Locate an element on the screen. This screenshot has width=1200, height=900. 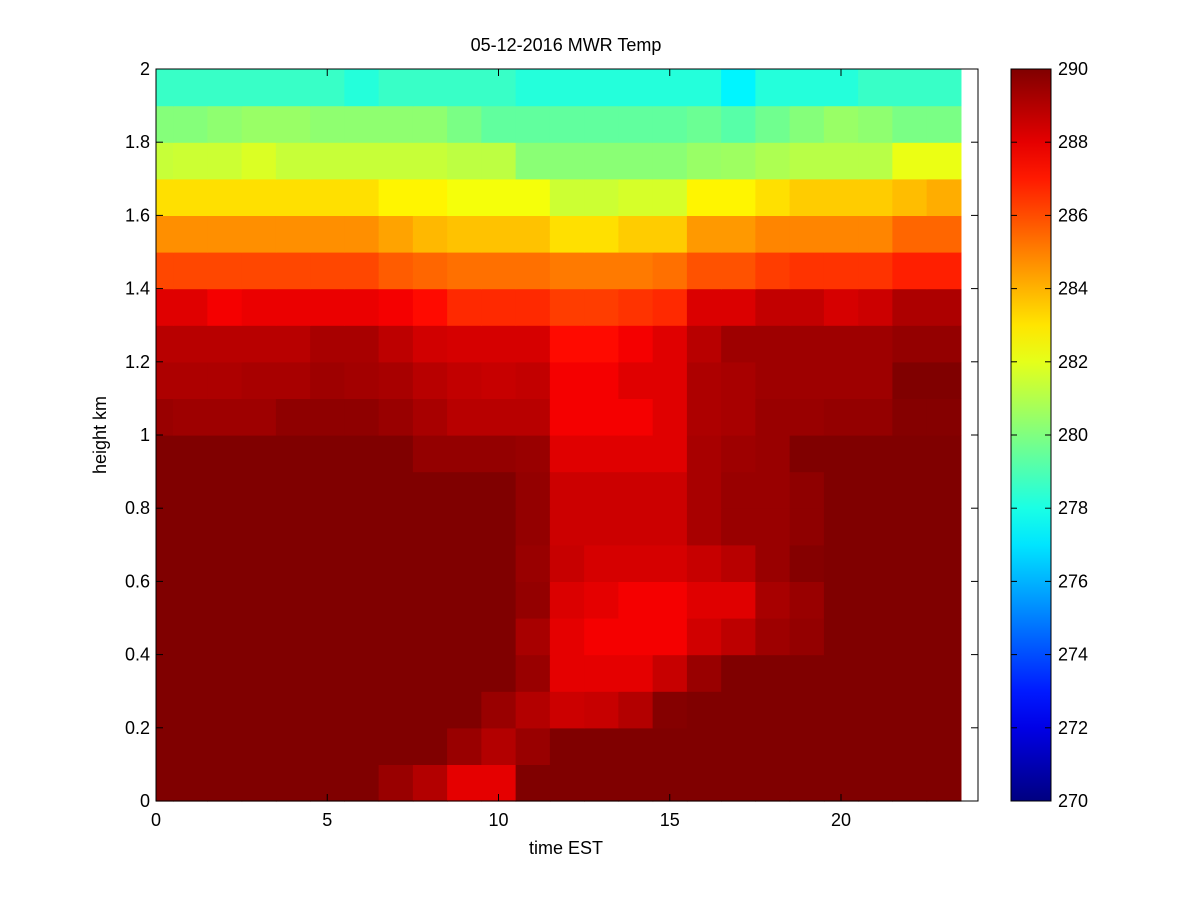
y-tick-label: 1 is located at coordinates (145, 435).